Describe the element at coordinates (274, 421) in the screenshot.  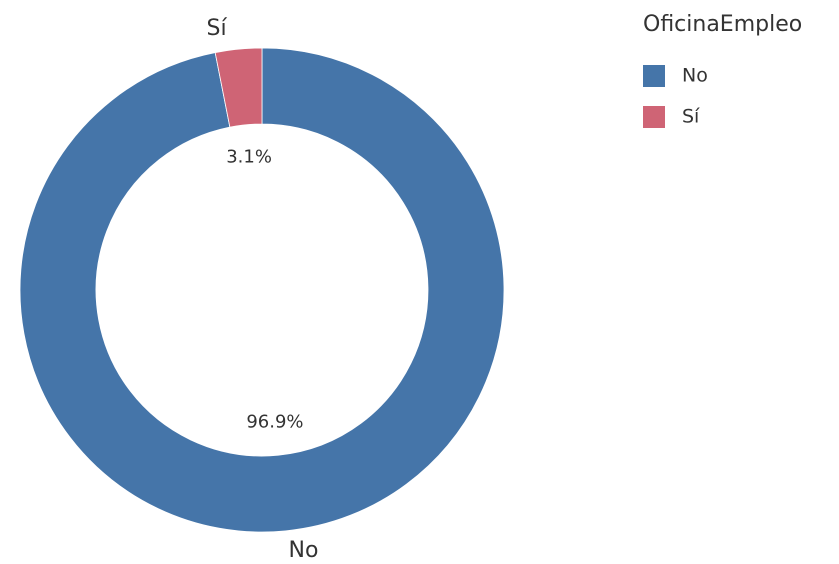
I see `value-label: 96.9%` at that location.